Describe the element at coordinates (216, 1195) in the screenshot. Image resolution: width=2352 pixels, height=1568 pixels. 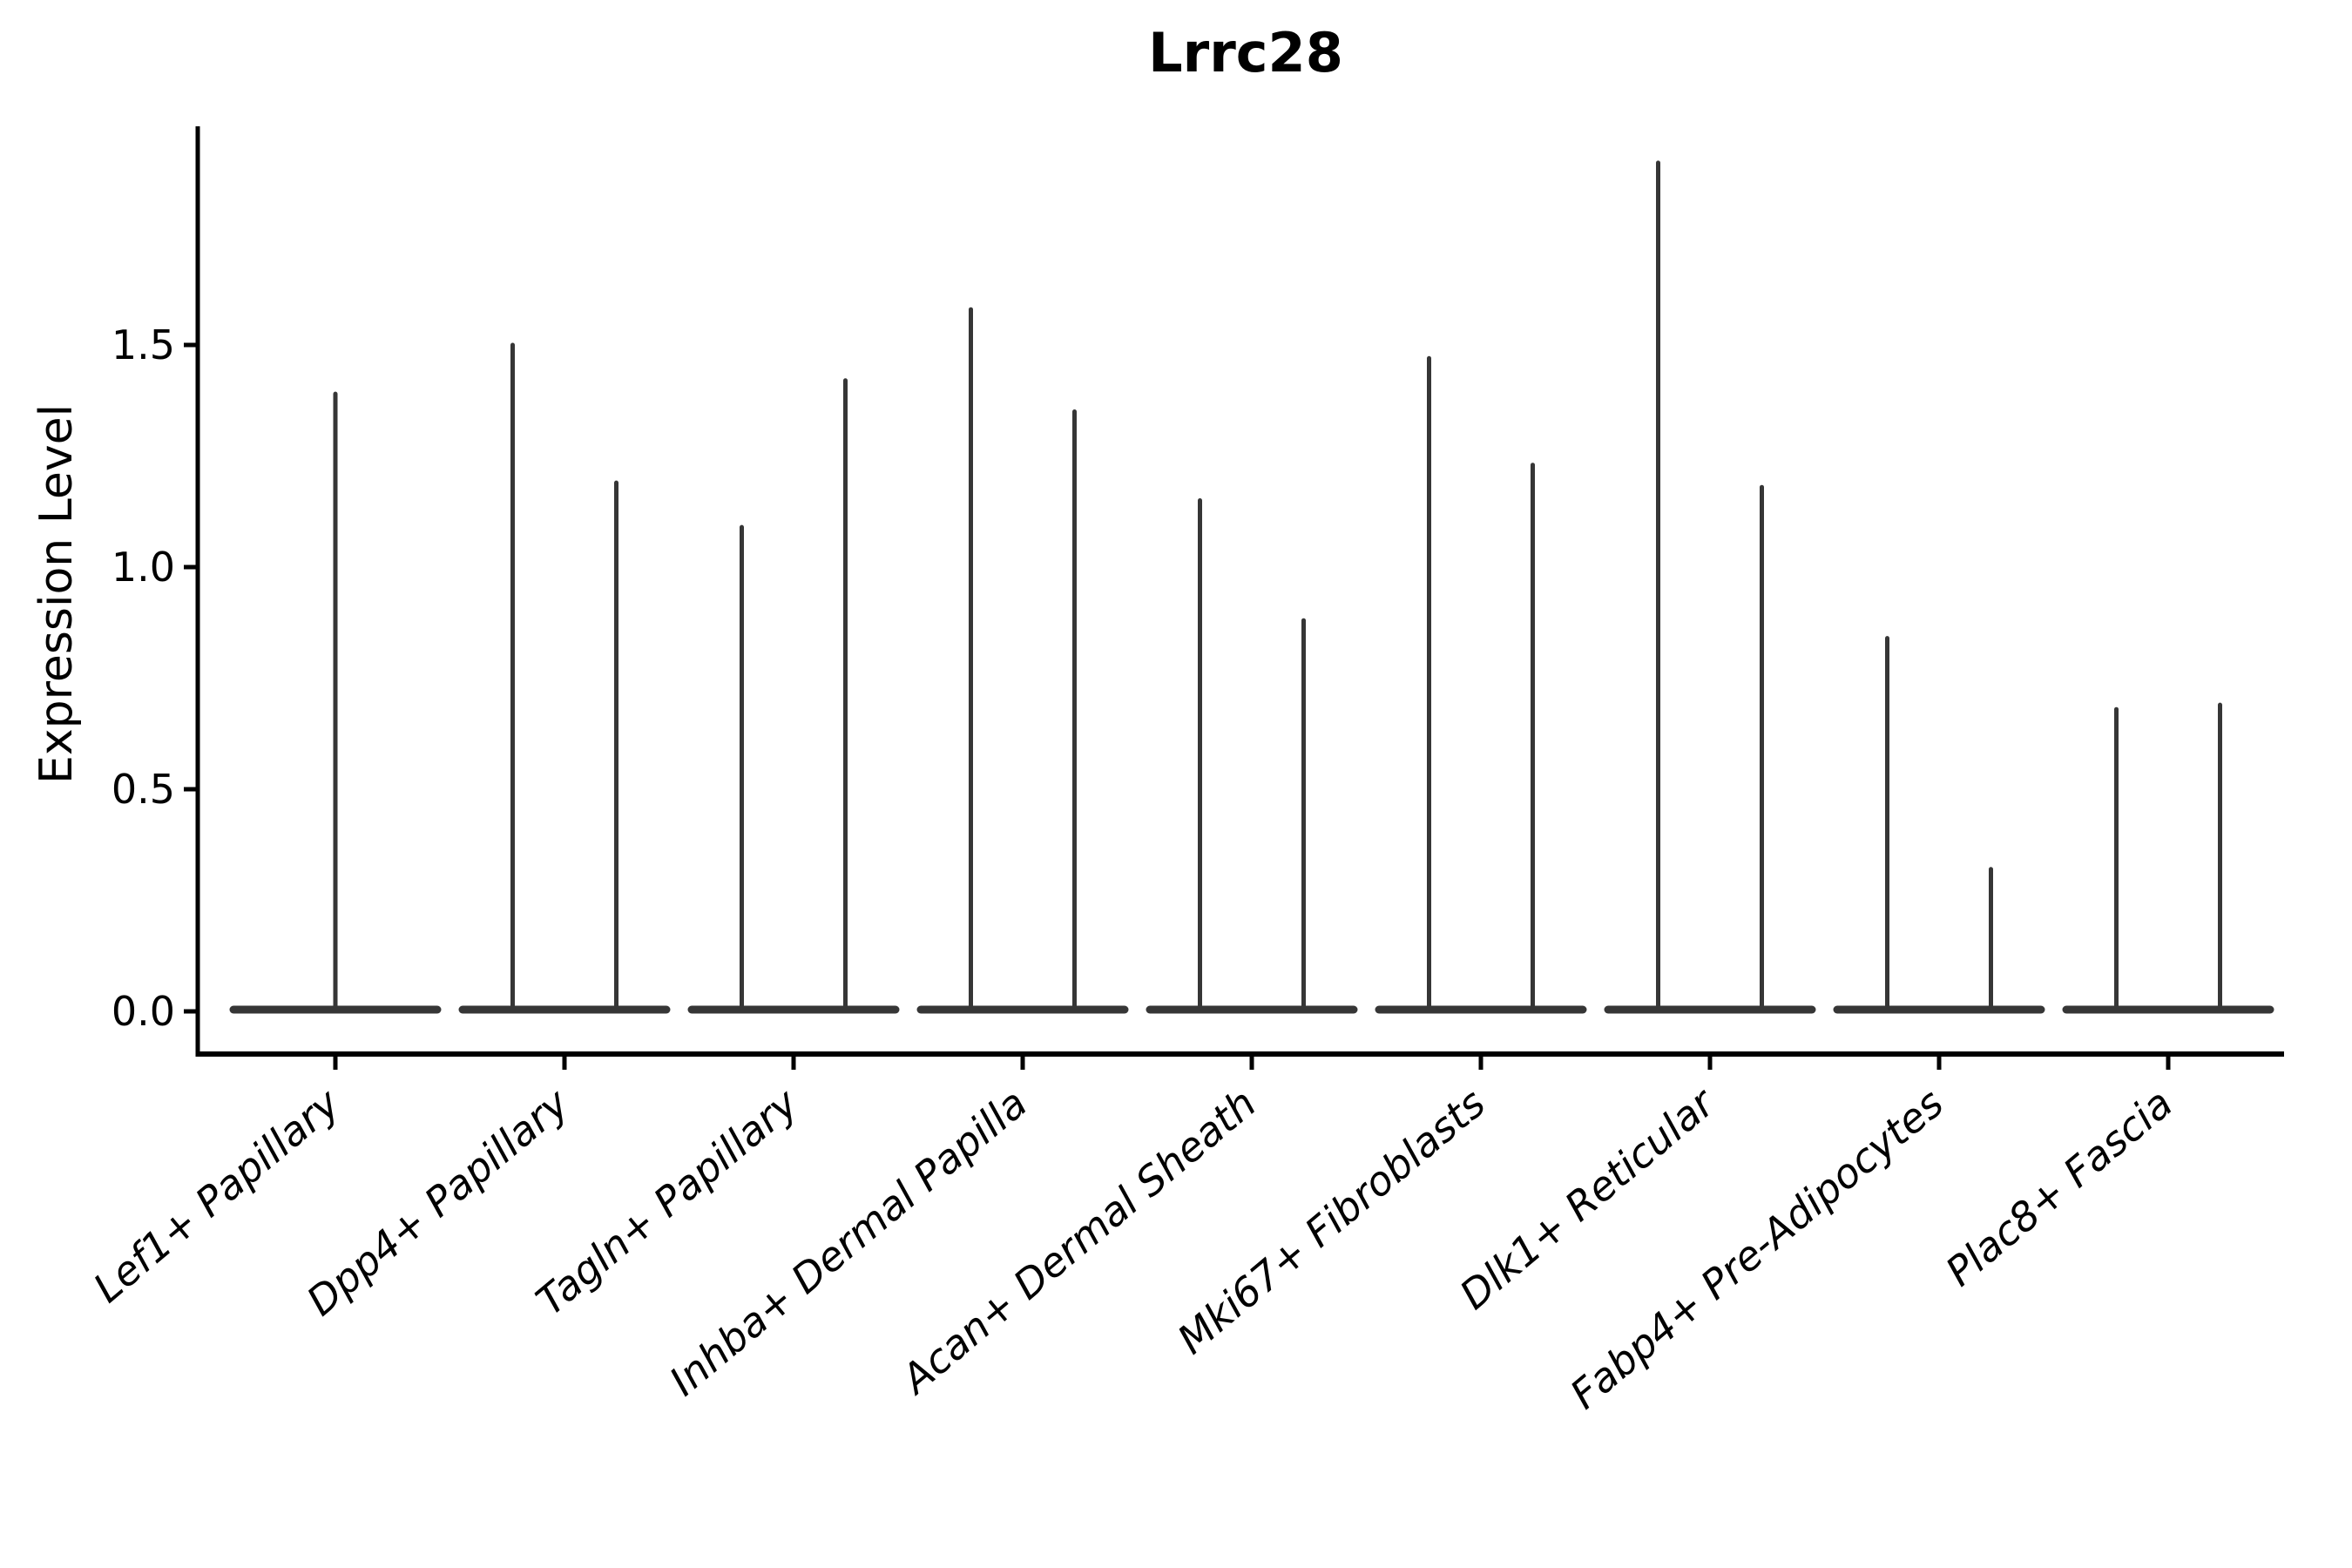
I see `x-tick-label: Lef1+ Papillary` at that location.